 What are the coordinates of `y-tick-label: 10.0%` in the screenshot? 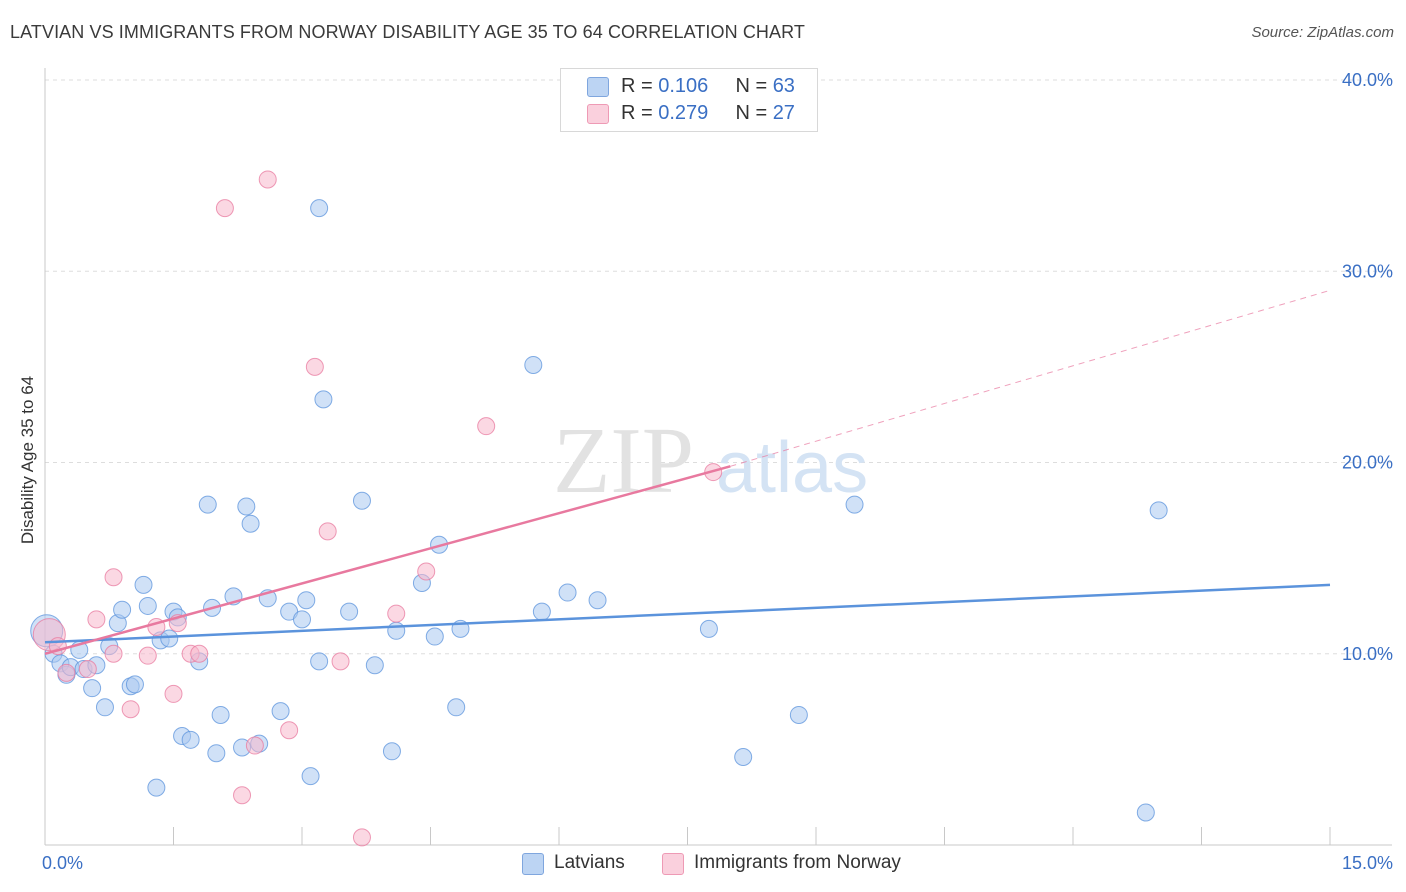 It's located at (1367, 654).